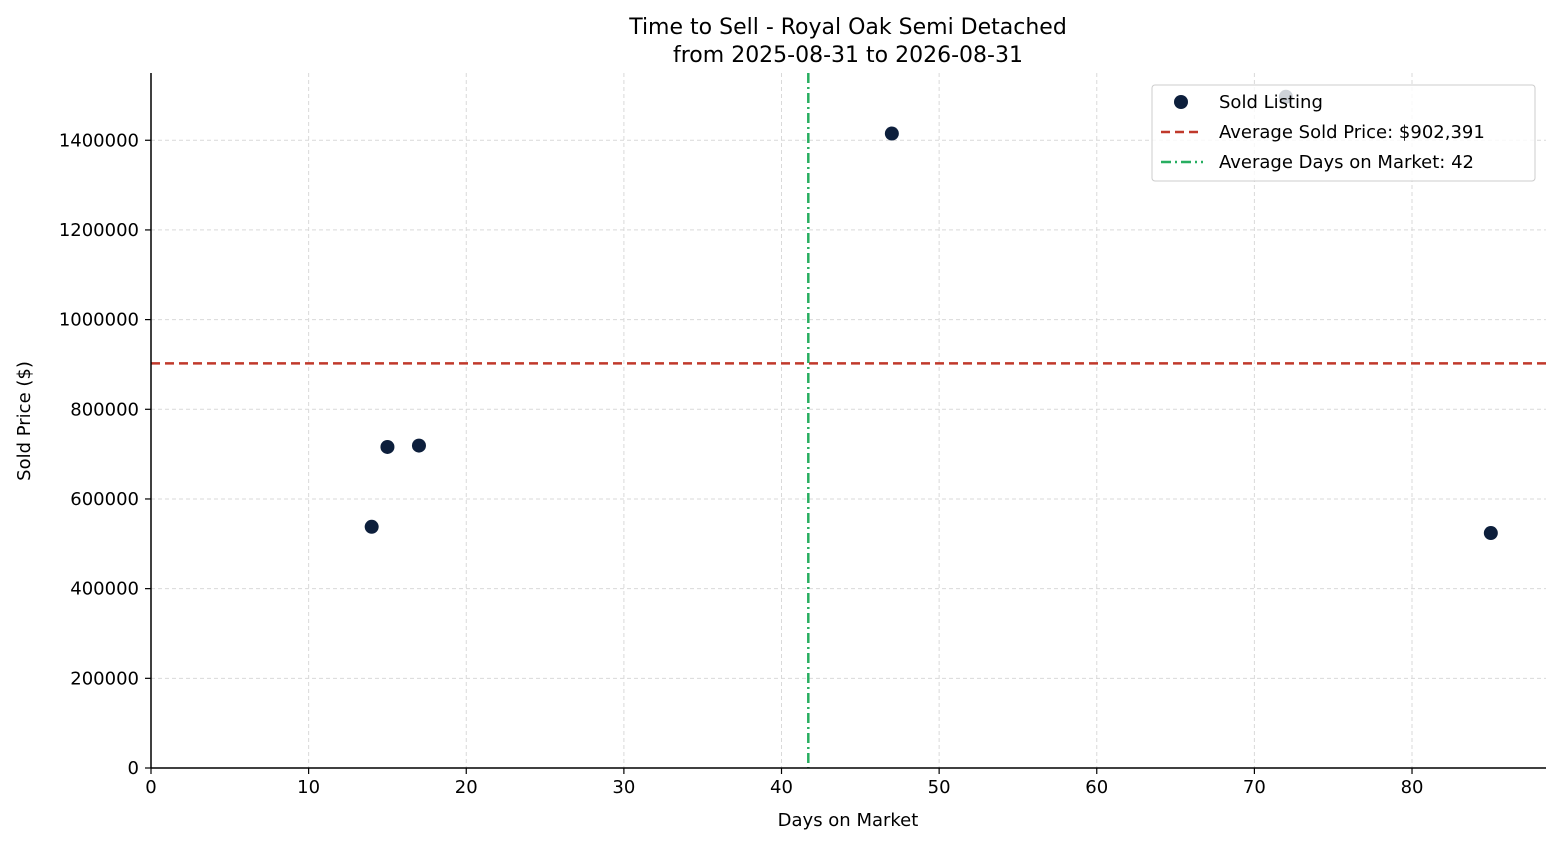  I want to click on y-tick-label: 400000, so click(104, 589).